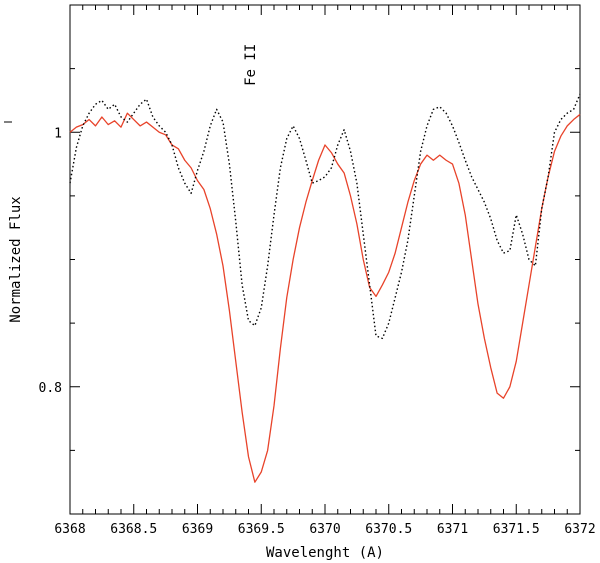 This screenshot has height=563, width=600. I want to click on x-tick-label: 6368.5, so click(133, 529).